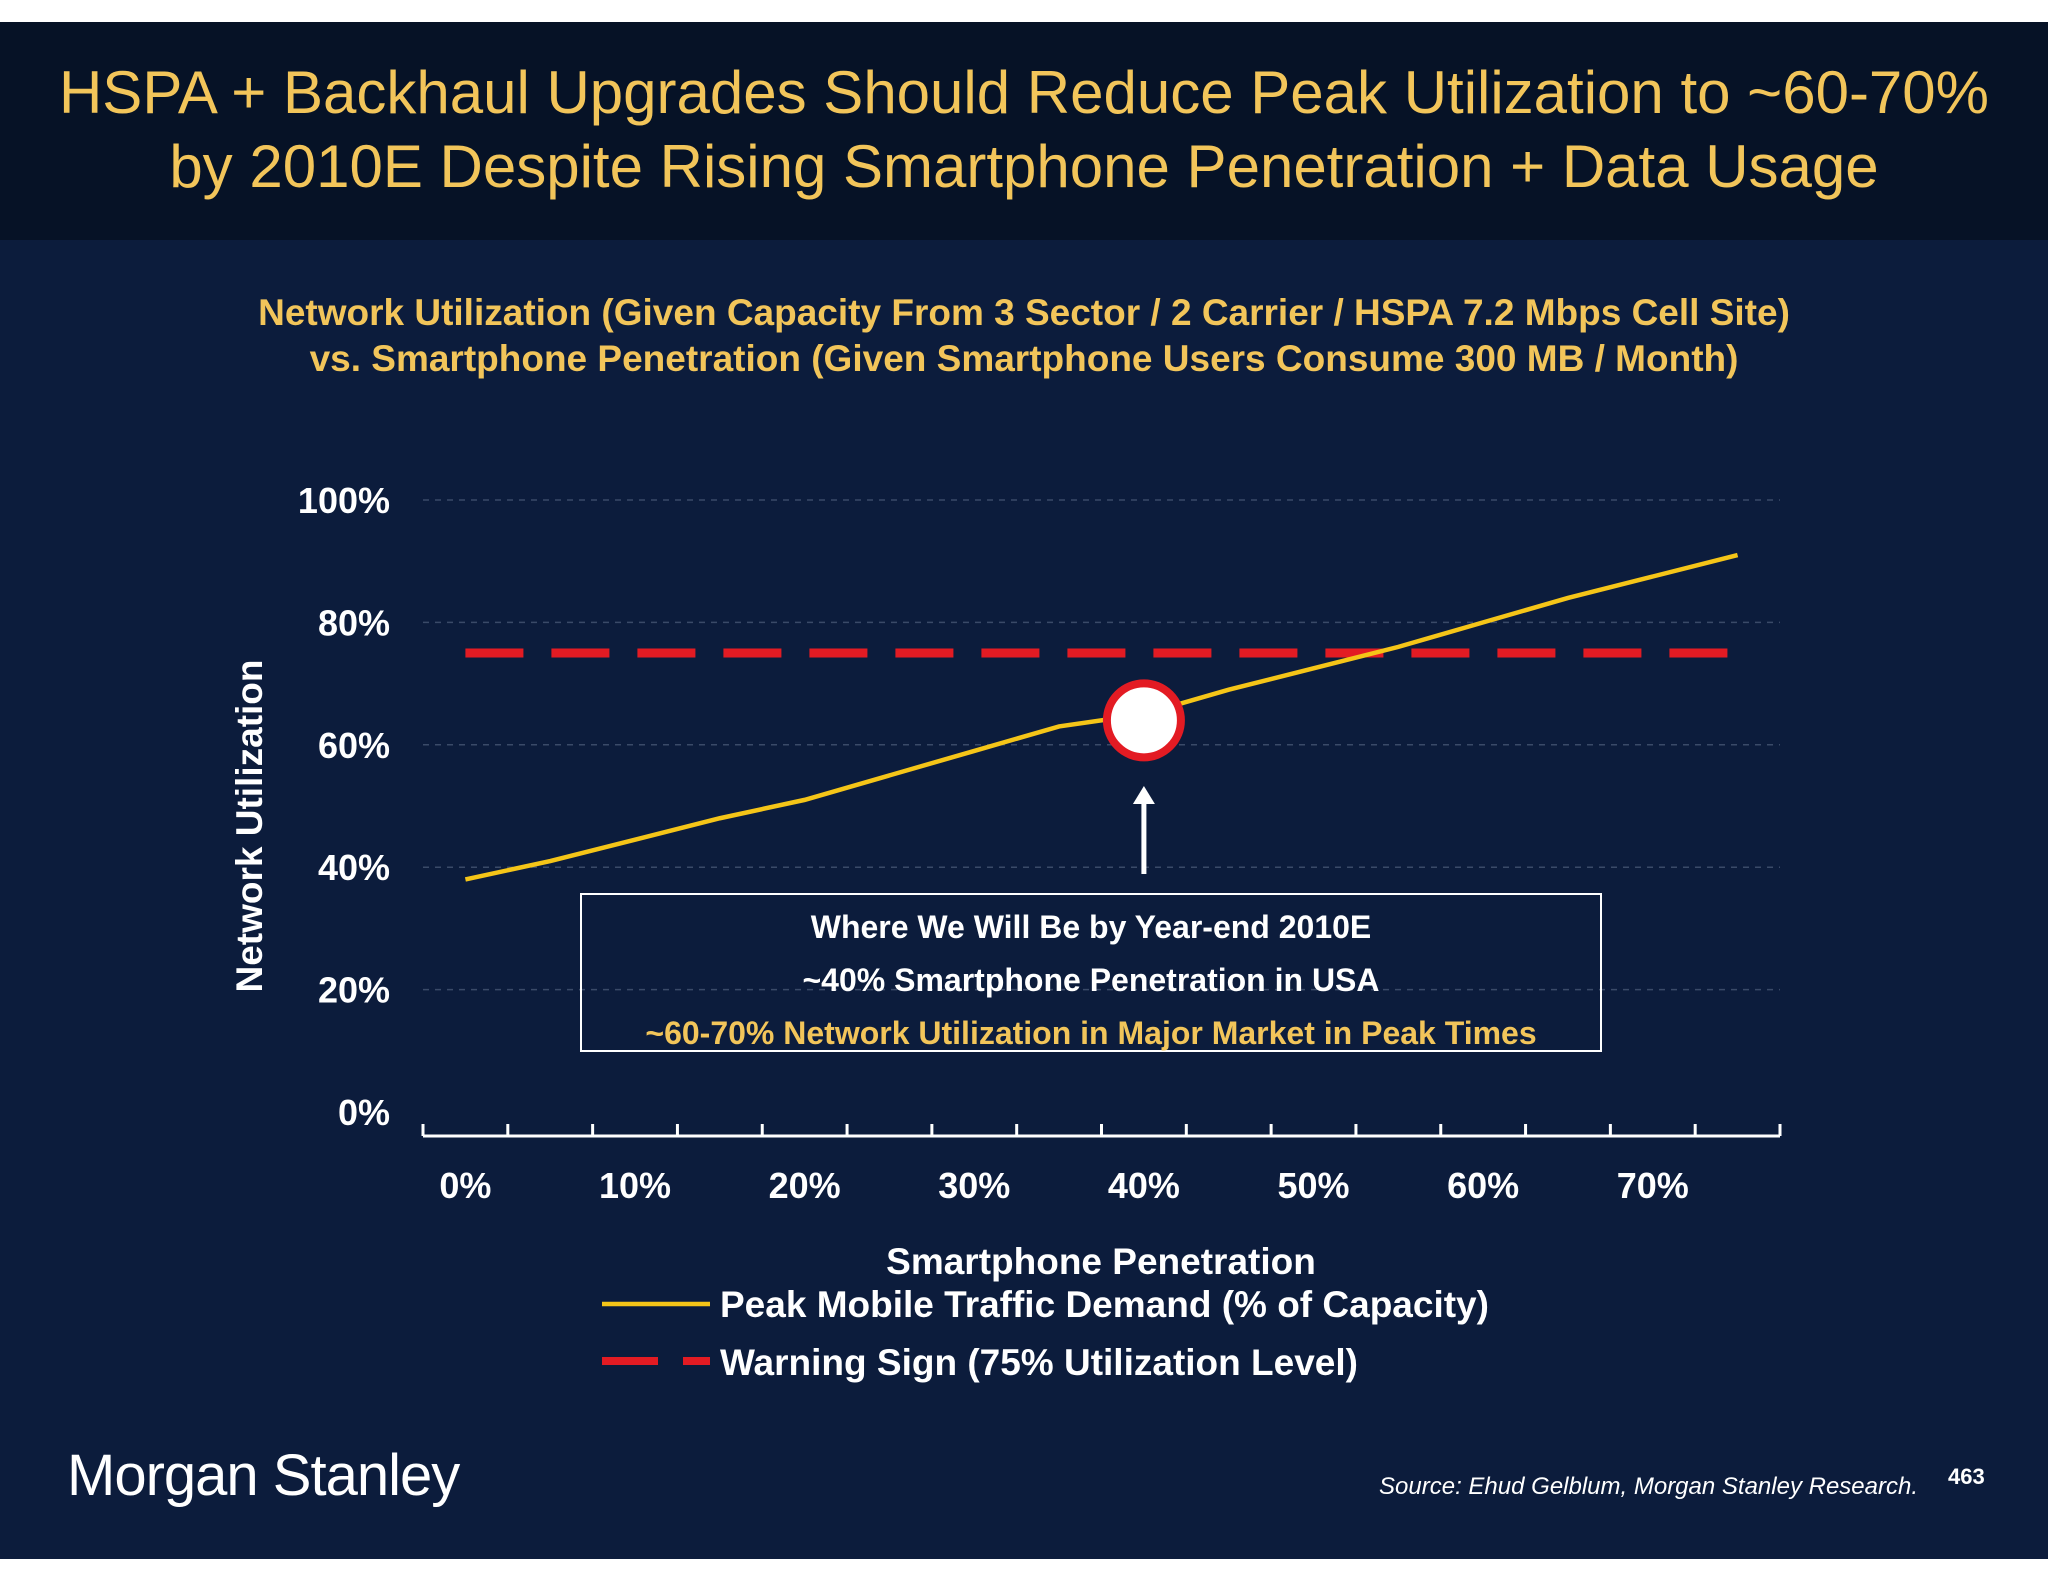 This screenshot has height=1582, width=2048. I want to click on legend-label-warning: Warning Sign (75% Utilization Level), so click(1039, 1362).